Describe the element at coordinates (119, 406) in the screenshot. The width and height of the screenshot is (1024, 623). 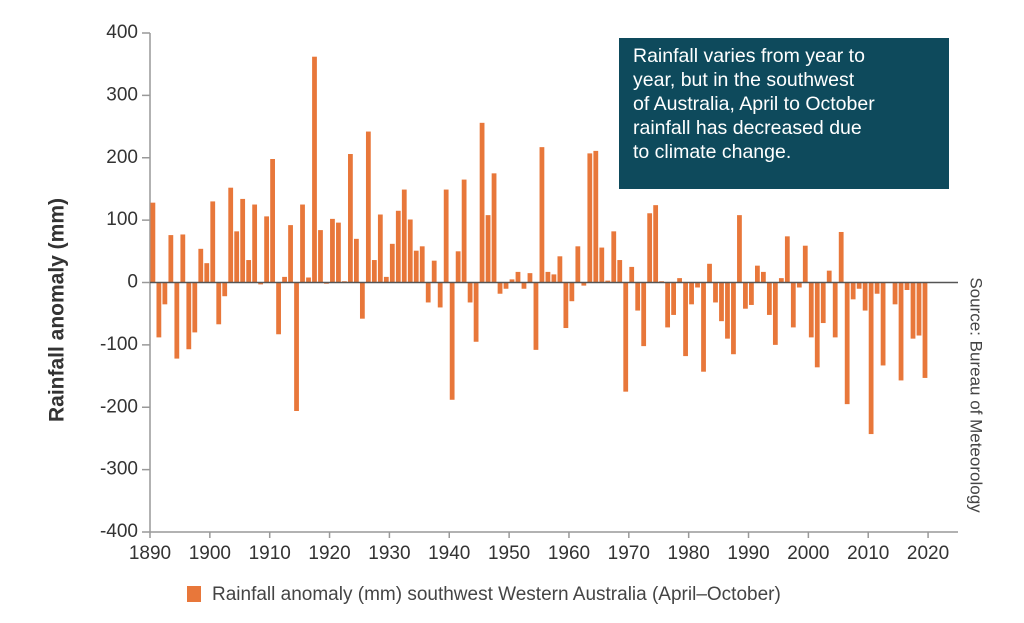
I see `y-tick-label: -200` at that location.